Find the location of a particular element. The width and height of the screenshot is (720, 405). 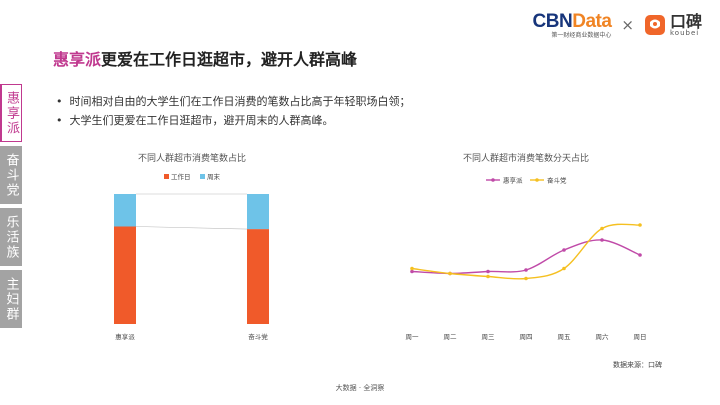

koubei-cn: 口碑 is located at coordinates (685, 21).